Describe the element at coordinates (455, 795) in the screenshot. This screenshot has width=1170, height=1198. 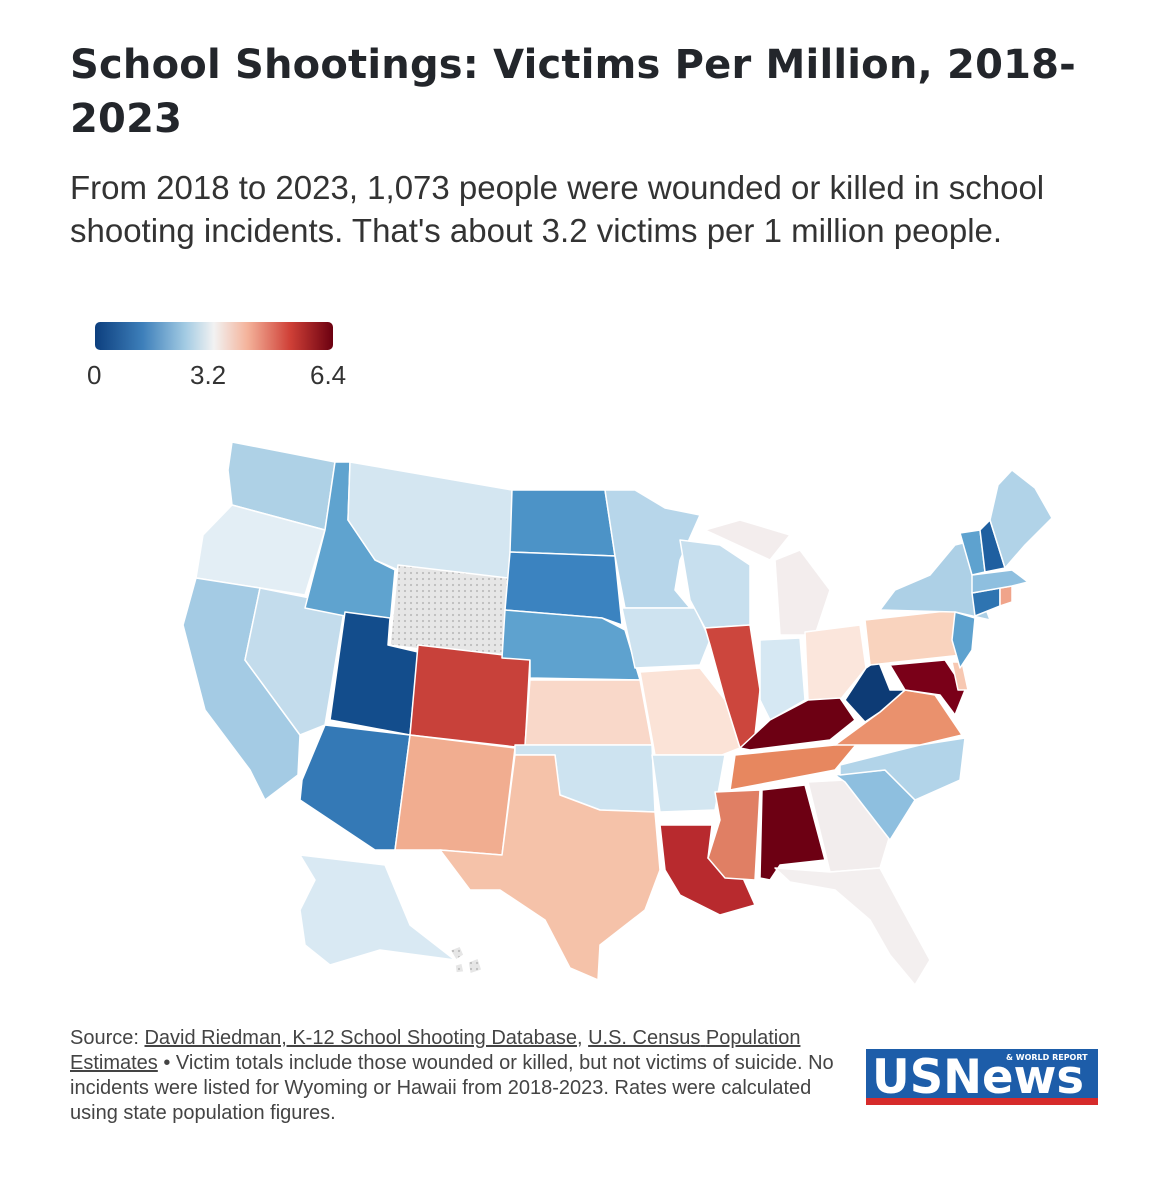
I see `state-NM` at that location.